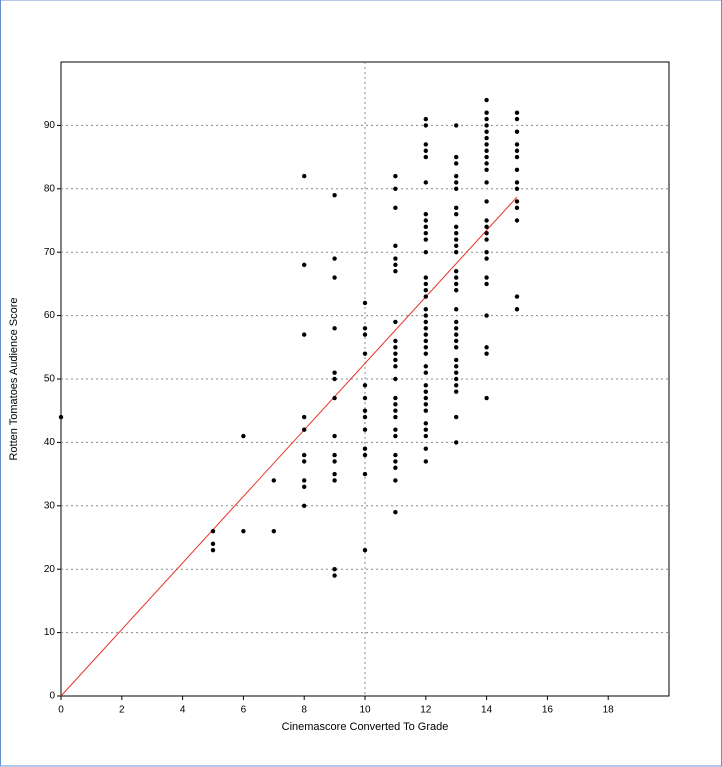 Image resolution: width=722 pixels, height=767 pixels. I want to click on x-tick-label: 0, so click(61, 710).